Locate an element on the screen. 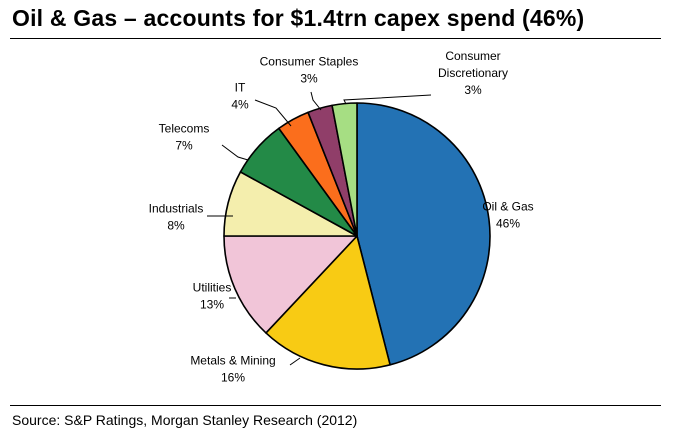 The height and width of the screenshot is (441, 684). slice-value-label: 16% is located at coordinates (233, 378).